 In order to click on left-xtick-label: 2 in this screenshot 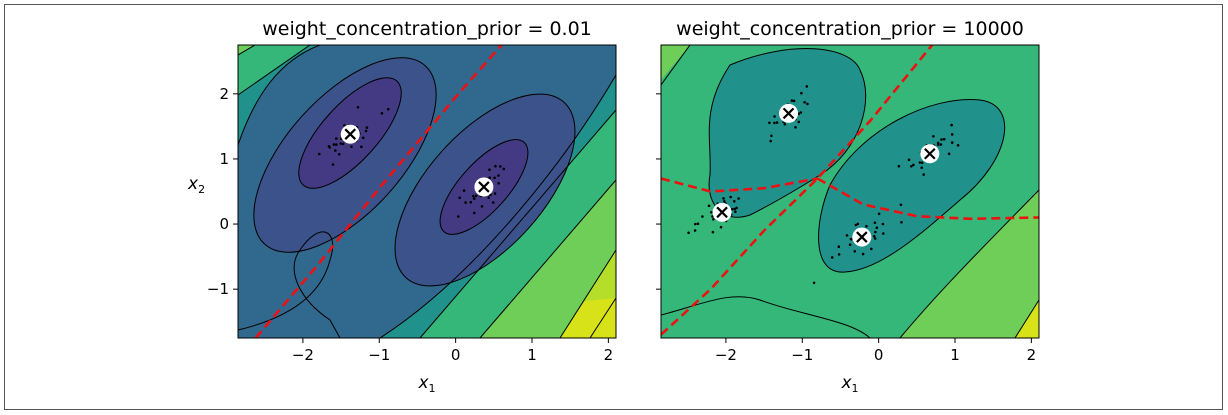, I will do `click(609, 355)`.